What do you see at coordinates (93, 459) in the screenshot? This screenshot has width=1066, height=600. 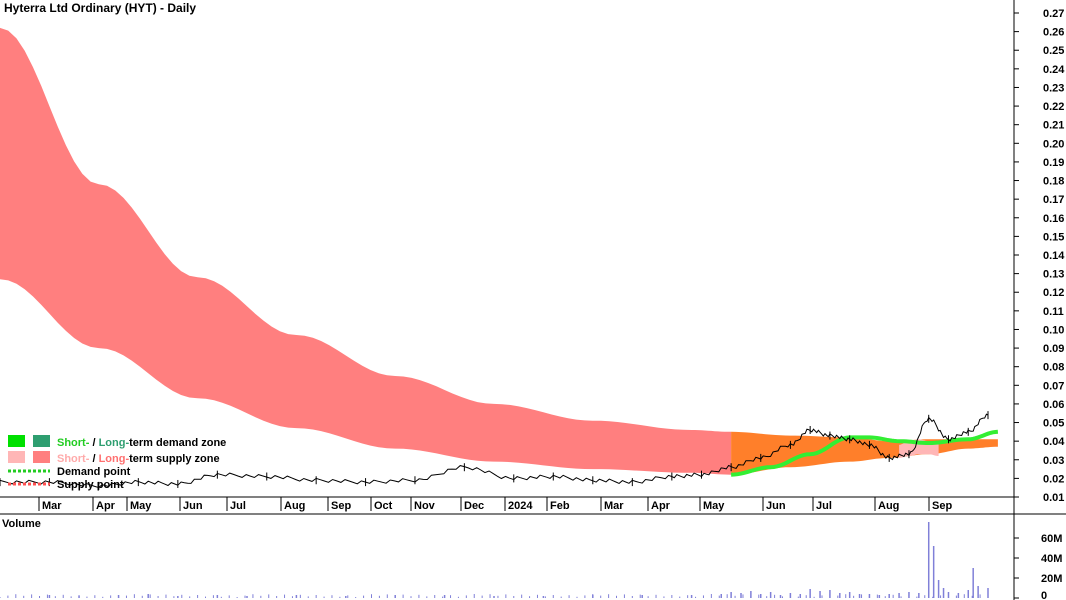 I see `legend-supply-sep: /` at bounding box center [93, 459].